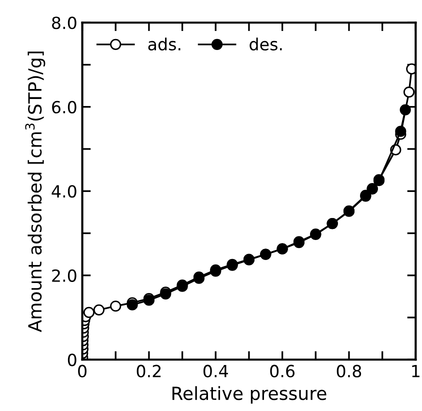 The image size is (422, 411). What do you see at coordinates (64, 107) in the screenshot?
I see `y-tick-label: 6.0` at bounding box center [64, 107].